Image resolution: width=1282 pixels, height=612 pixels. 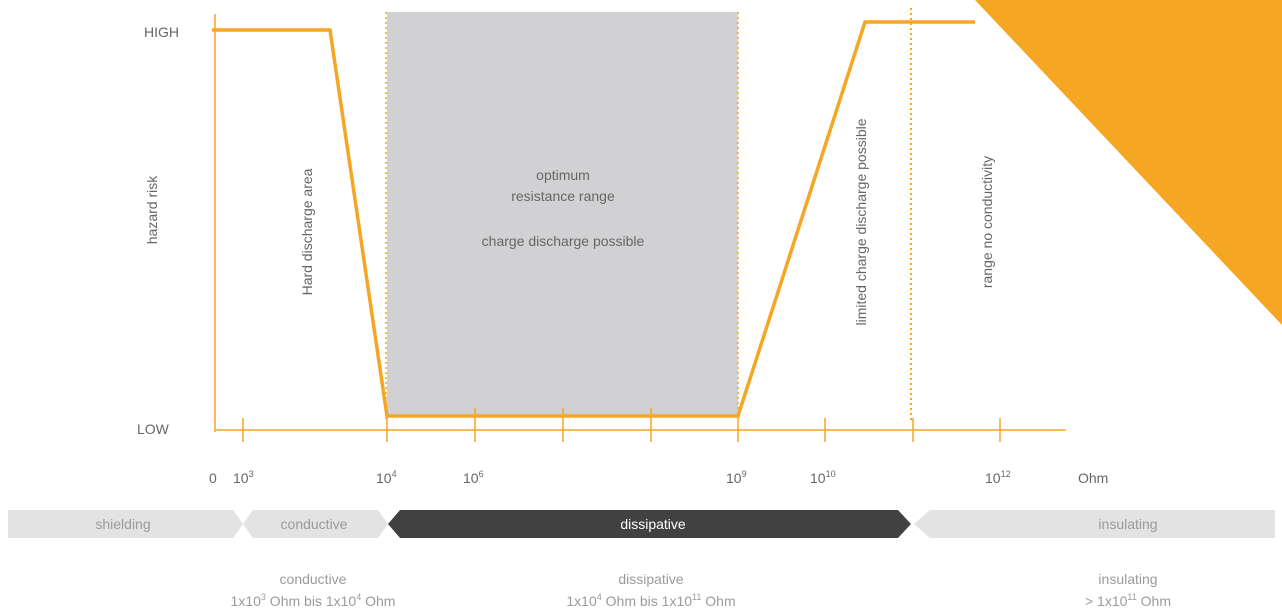 What do you see at coordinates (213, 478) in the screenshot?
I see `tick-label-0: 0` at bounding box center [213, 478].